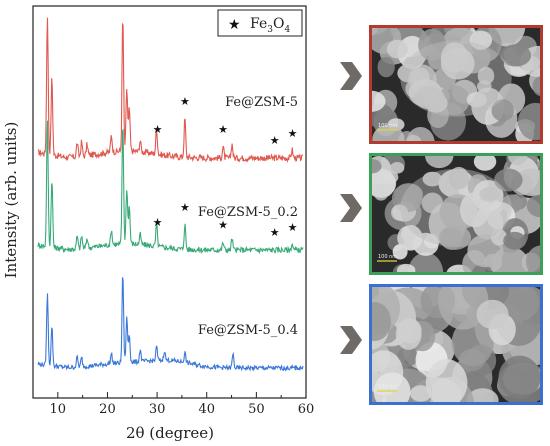 The height and width of the screenshot is (446, 550). I want to click on legend: ★ Fe3O4, so click(260, 23).